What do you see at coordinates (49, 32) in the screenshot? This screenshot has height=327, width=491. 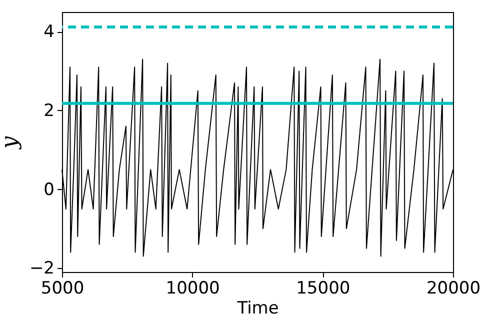 I see `y-tick-label: 4` at bounding box center [49, 32].